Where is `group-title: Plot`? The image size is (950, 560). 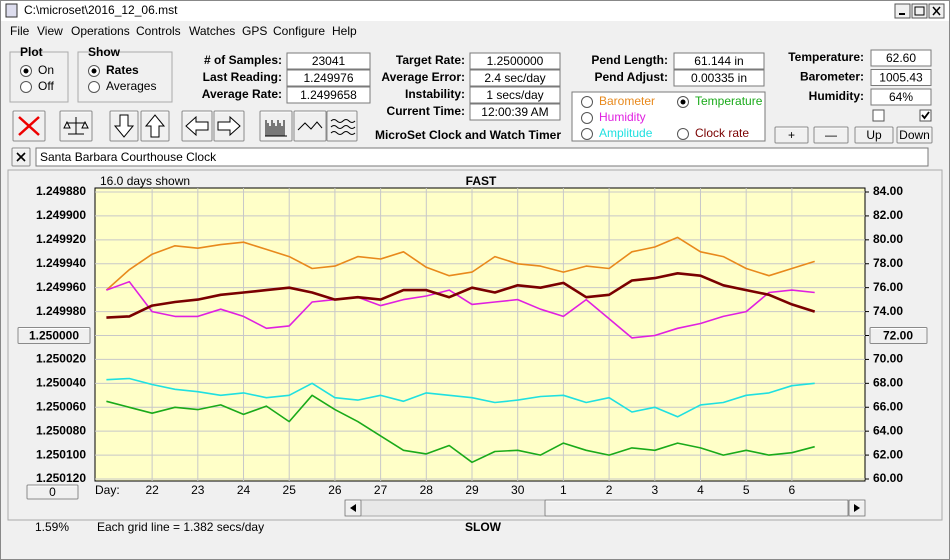 group-title: Plot is located at coordinates (31, 52).